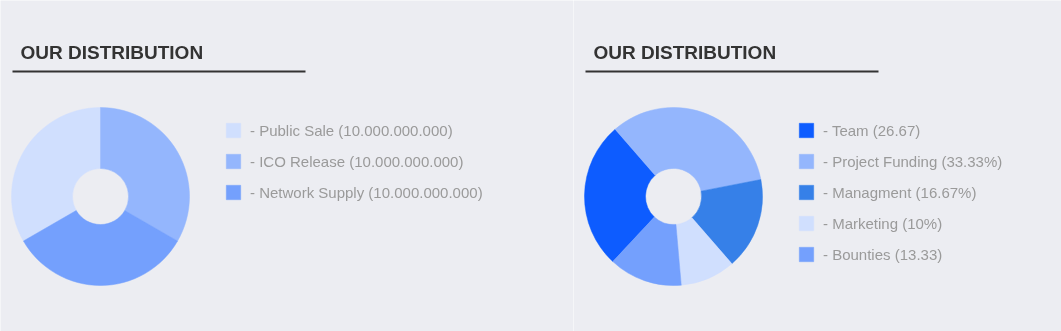 The image size is (1061, 331). I want to click on legend-label: - ICO Release (10.000.000.000), so click(357, 161).